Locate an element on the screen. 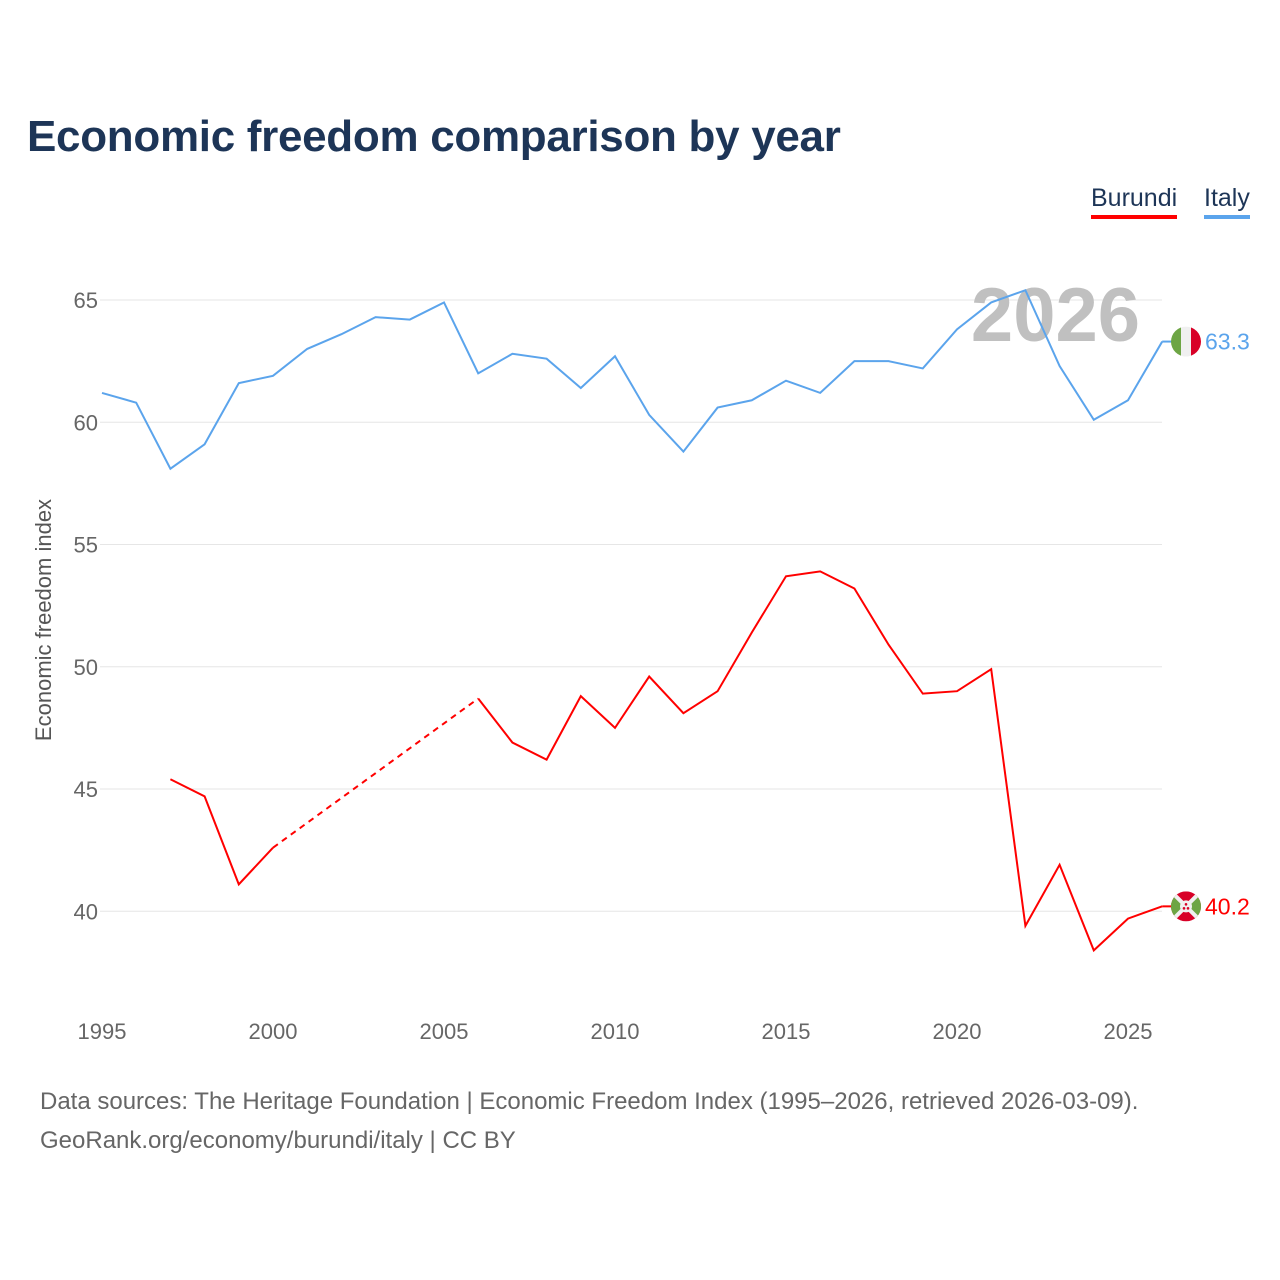  y-tick-label: 50 is located at coordinates (86, 667).